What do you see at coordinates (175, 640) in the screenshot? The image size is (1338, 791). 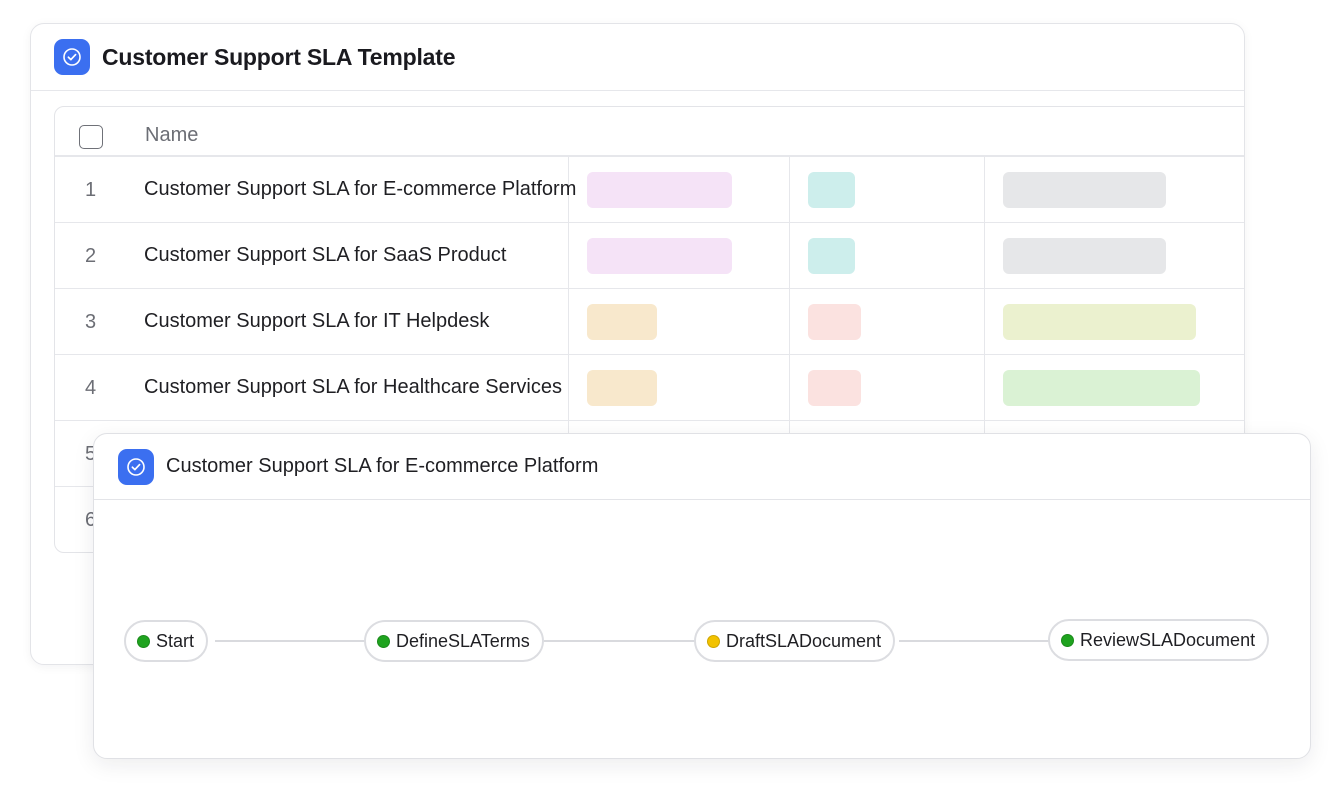 I see `node-label: Start` at bounding box center [175, 640].